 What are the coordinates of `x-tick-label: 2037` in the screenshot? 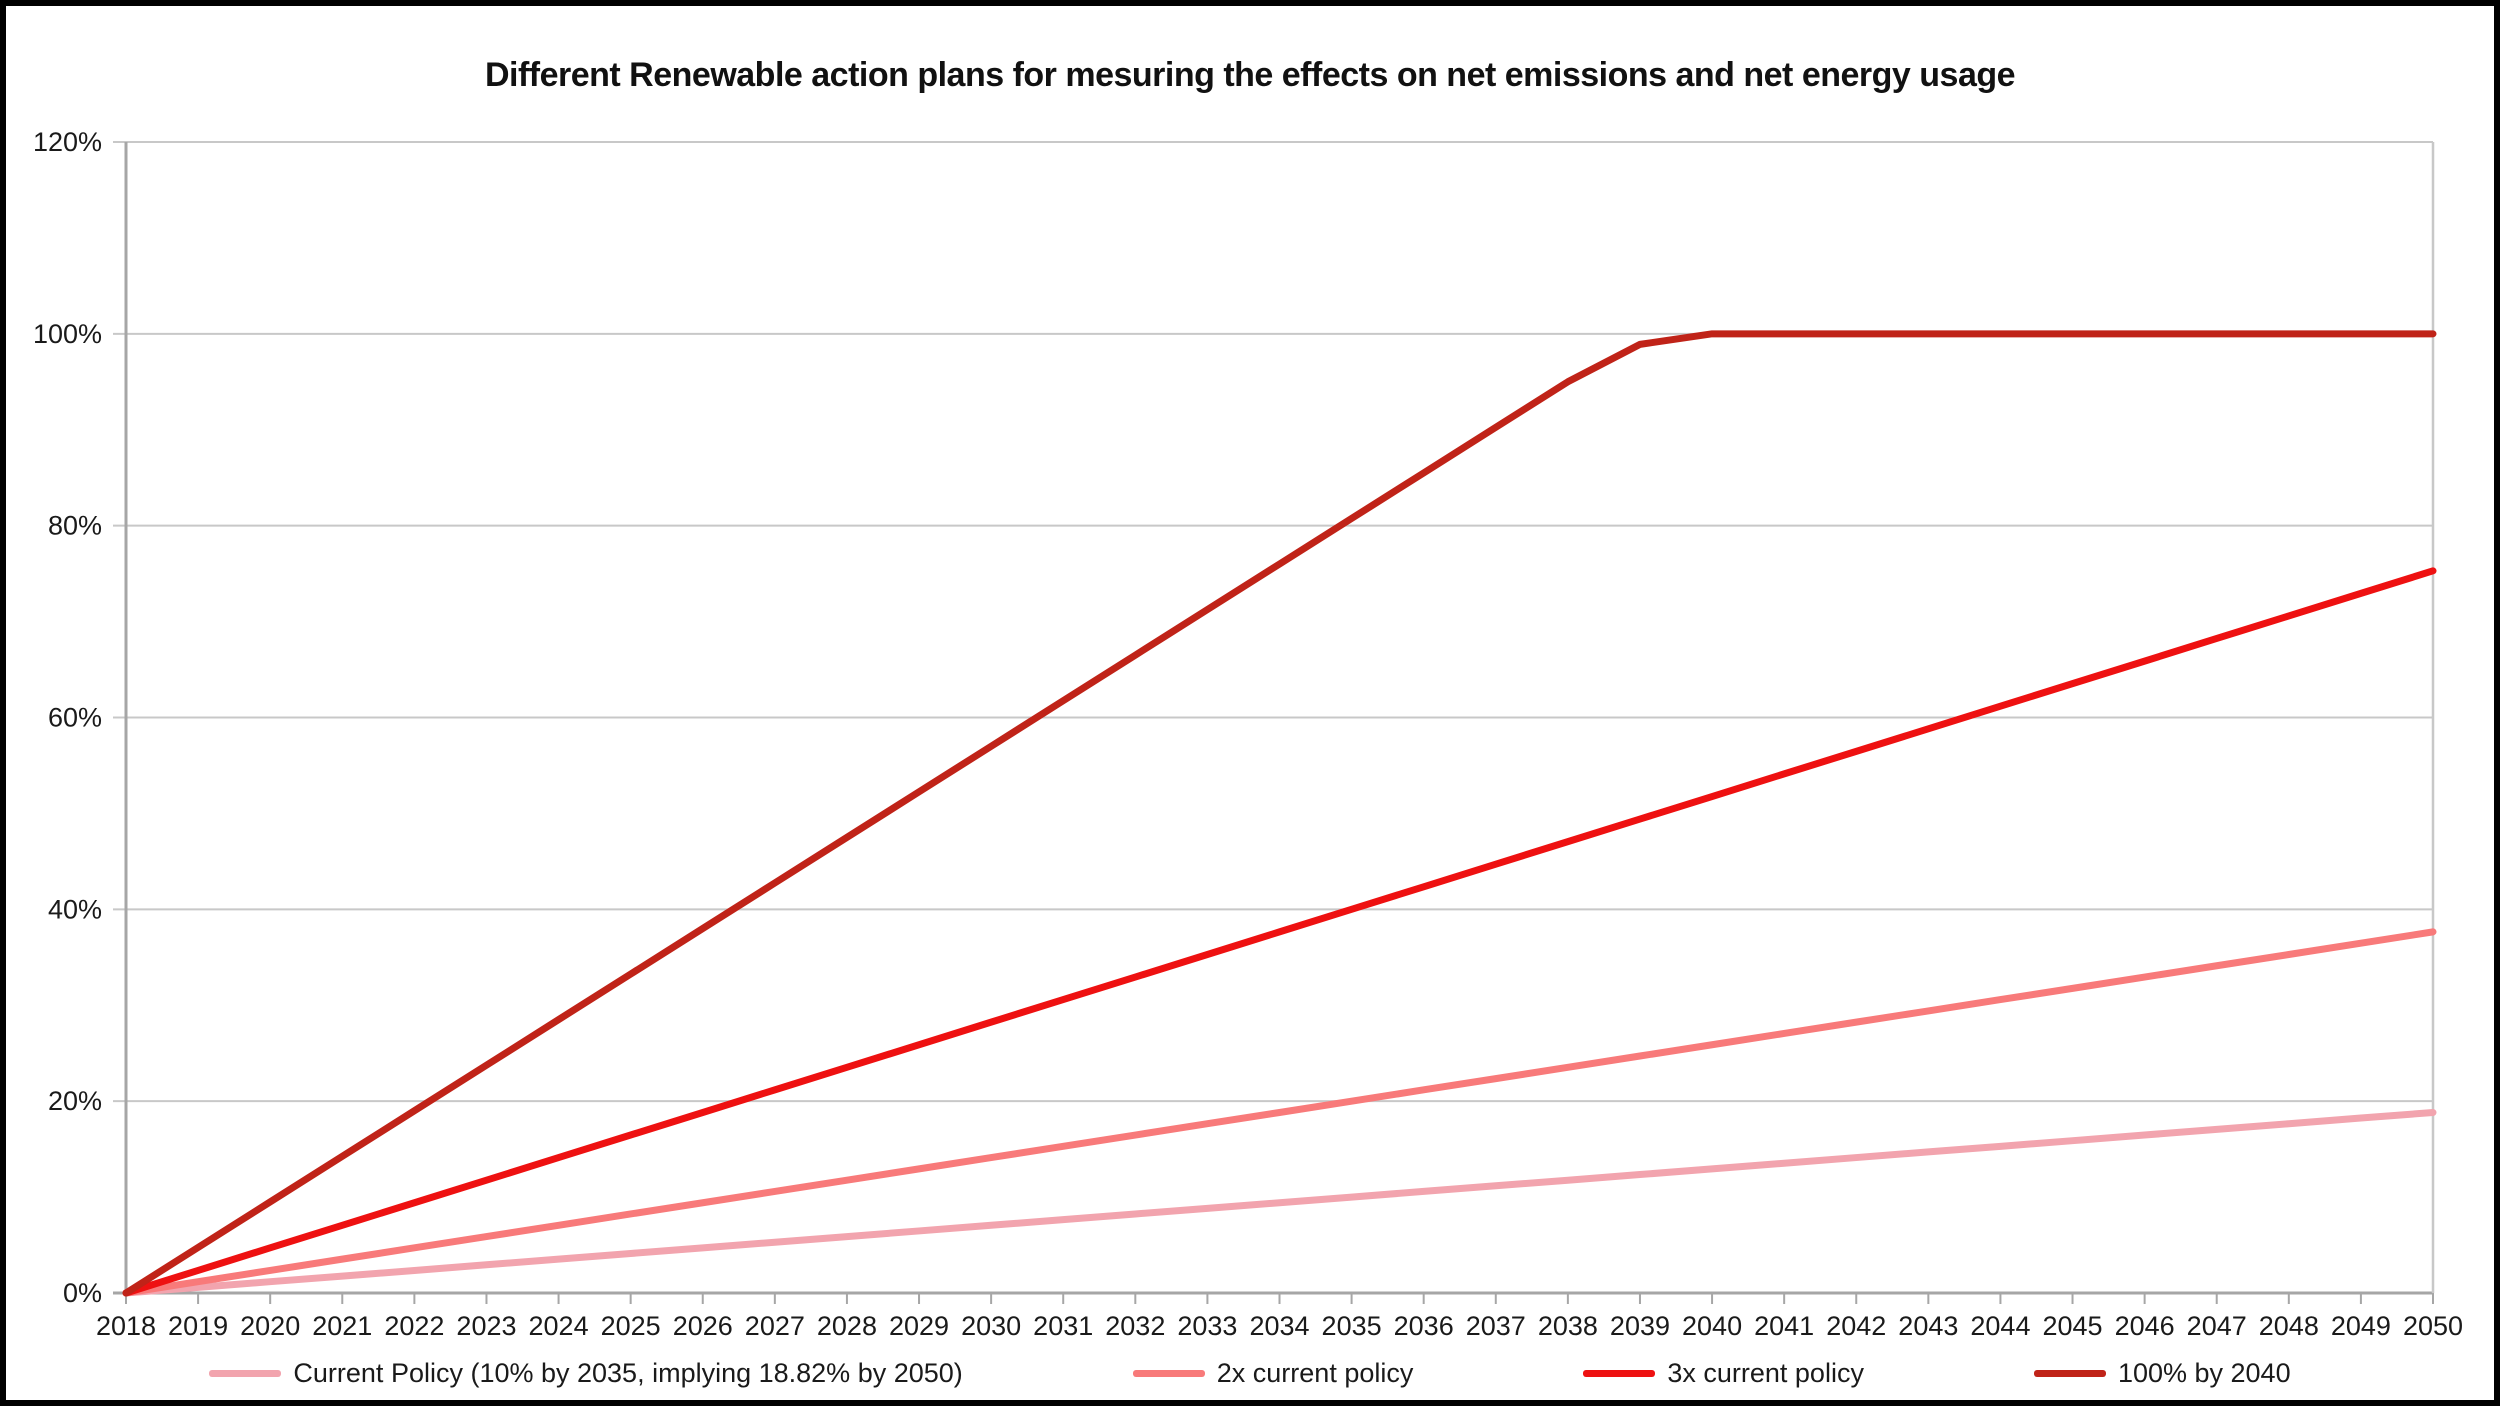 It's located at (1496, 1326).